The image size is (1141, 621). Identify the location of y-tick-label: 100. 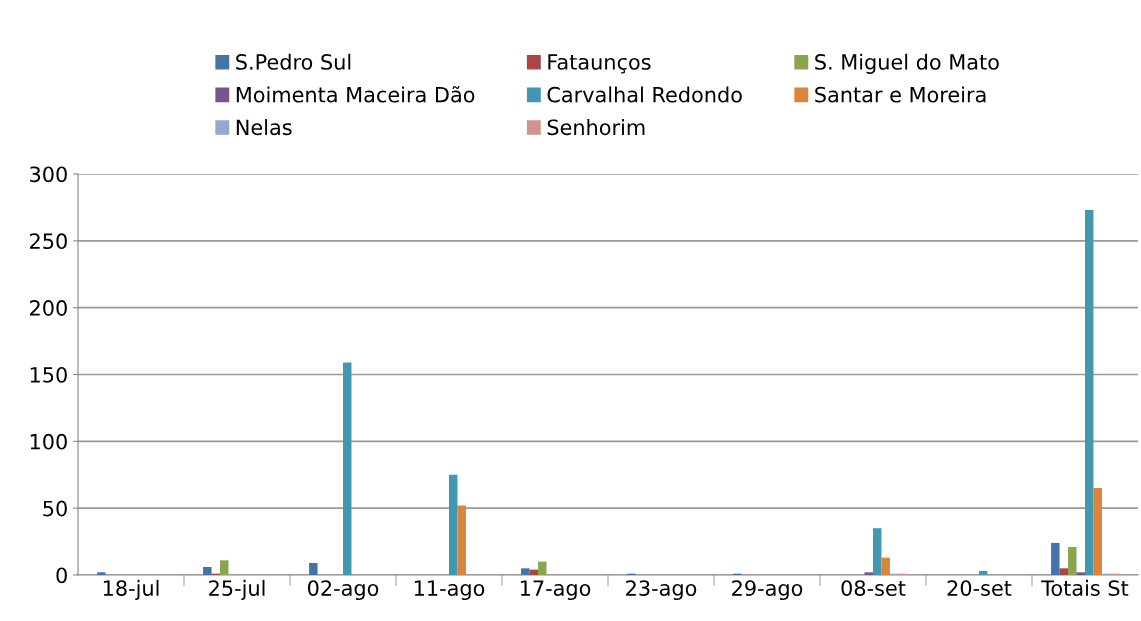
(48, 441).